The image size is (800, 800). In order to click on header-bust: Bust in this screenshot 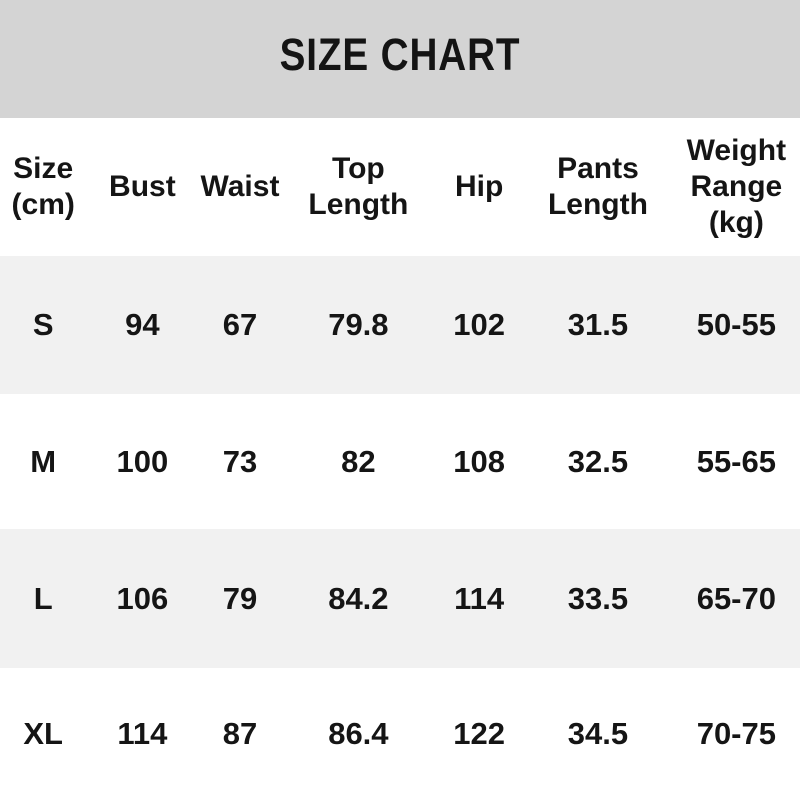, I will do `click(142, 186)`.